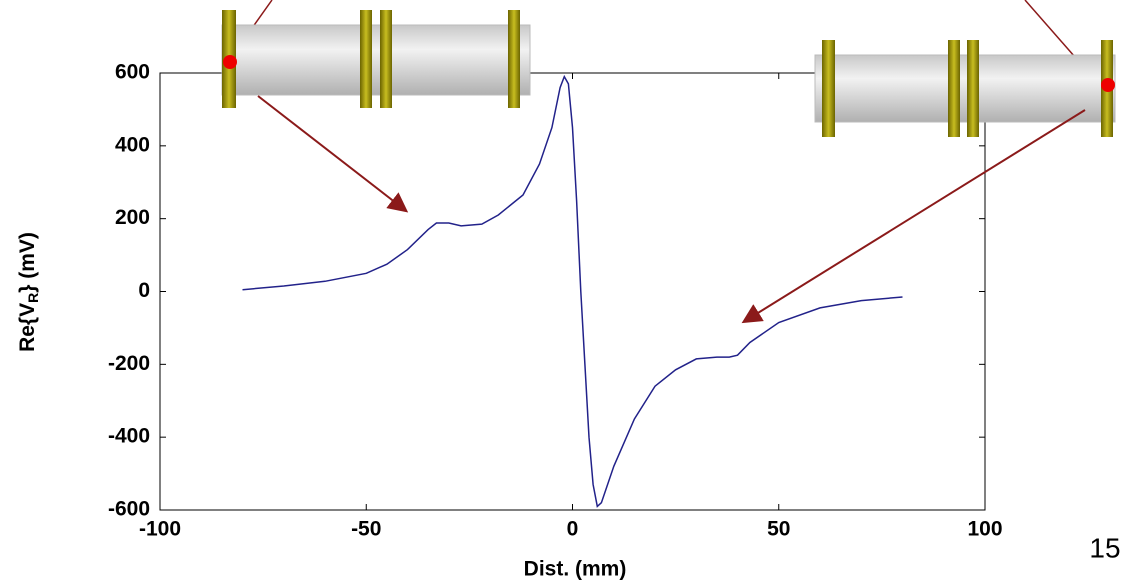  I want to click on y-tick-label: 400, so click(132, 144).